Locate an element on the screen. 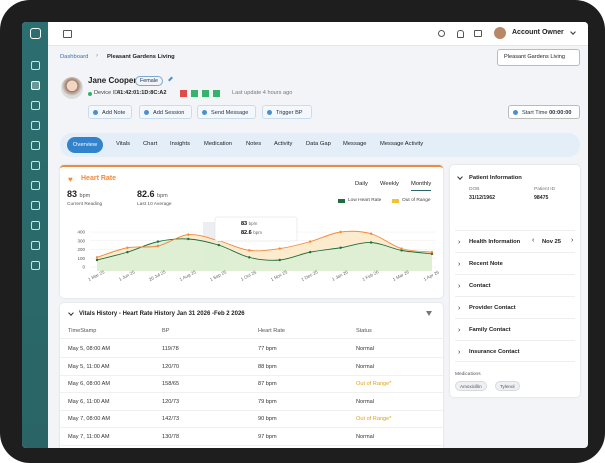 This screenshot has width=605, height=463. action-button: Trigger BP is located at coordinates (287, 112).